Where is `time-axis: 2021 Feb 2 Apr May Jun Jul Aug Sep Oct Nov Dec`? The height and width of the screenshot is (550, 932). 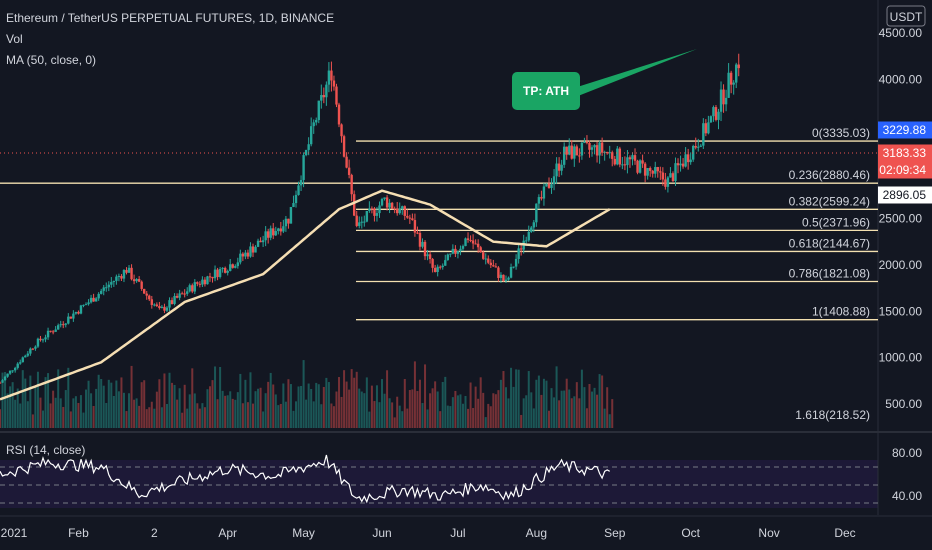
time-axis: 2021 Feb 2 Apr May Jun Jul Aug Sep Oct Nov Dec is located at coordinates (428, 533).